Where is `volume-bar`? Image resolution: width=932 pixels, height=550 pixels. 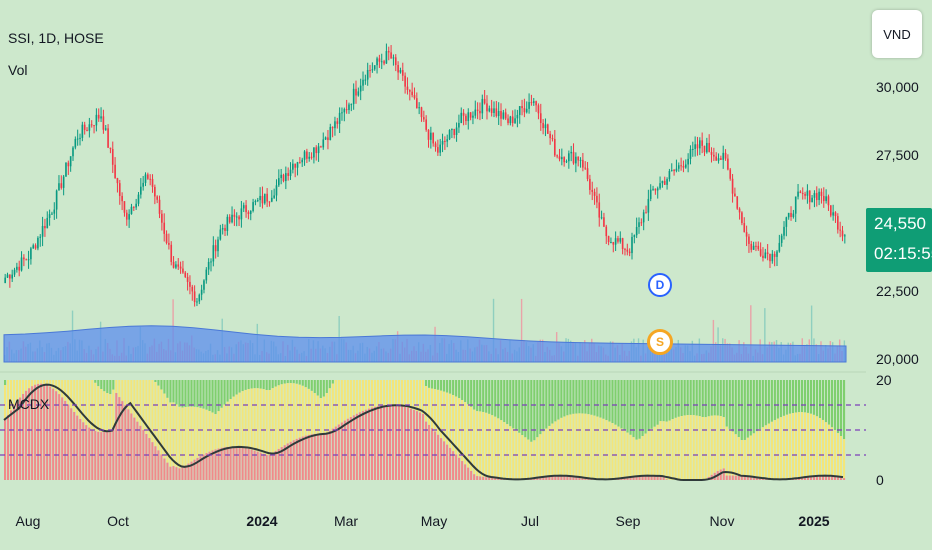 volume-bar is located at coordinates (493, 330).